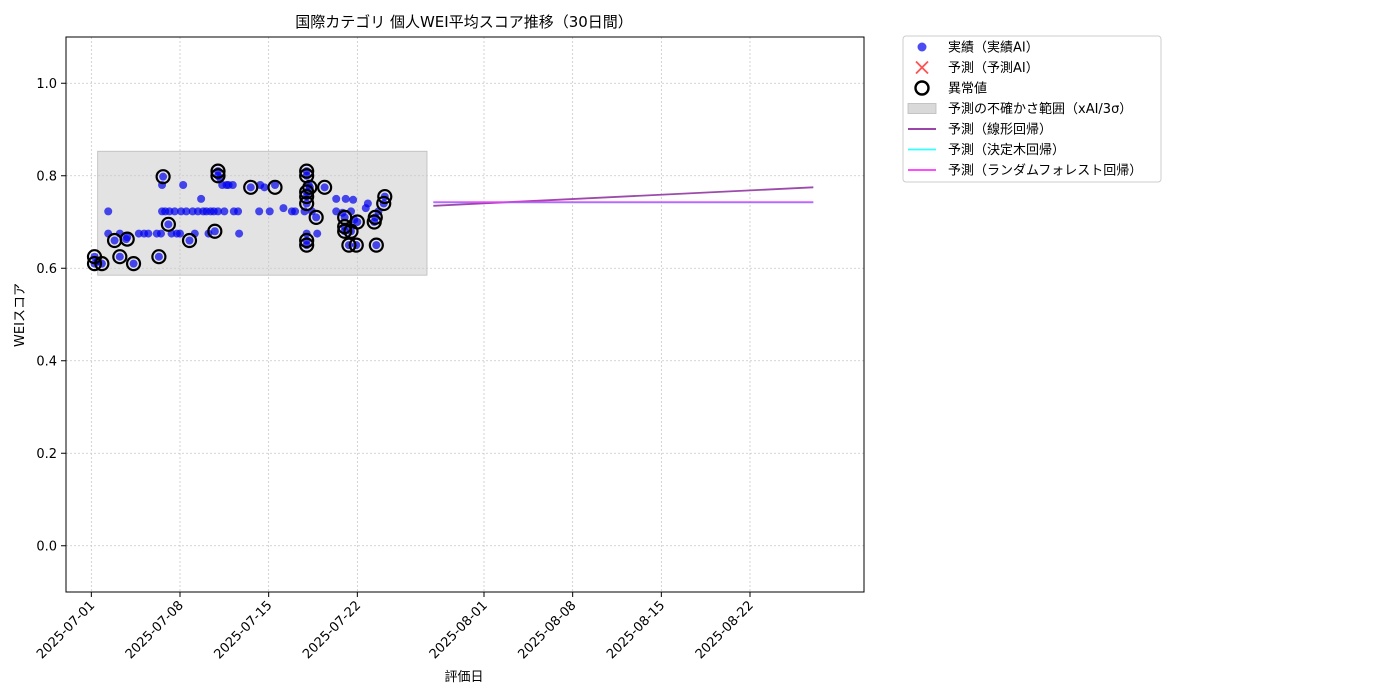 This screenshot has width=1400, height=700. What do you see at coordinates (1040, 109) in the screenshot?
I see `legend-label-band: 予測の不確かさ範囲（xAI/3σ）` at bounding box center [1040, 109].